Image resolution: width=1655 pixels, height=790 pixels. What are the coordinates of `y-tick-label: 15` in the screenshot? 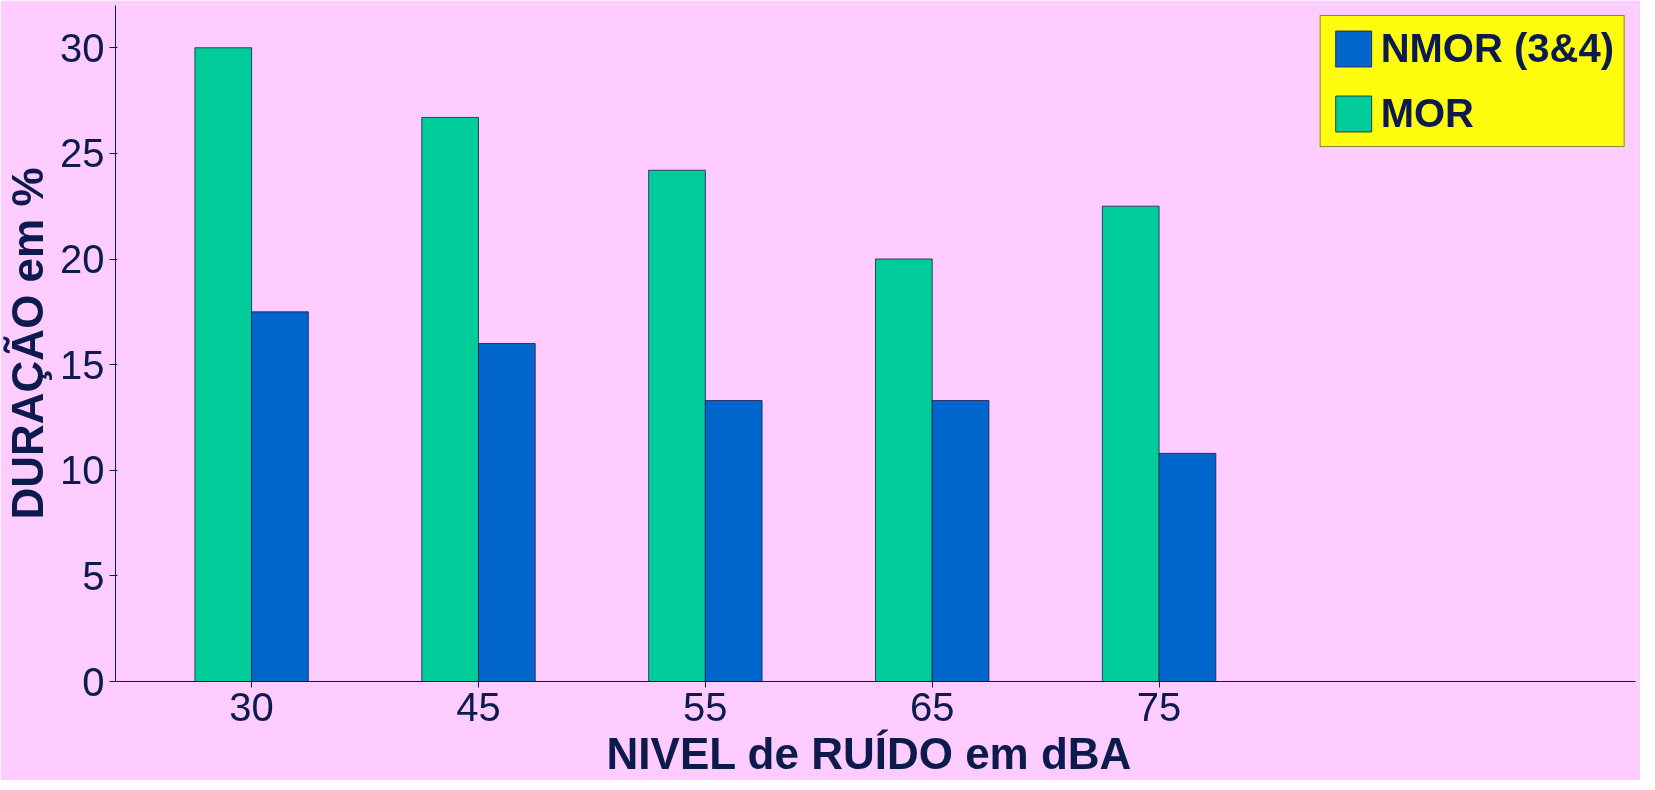 It's located at (82, 364).